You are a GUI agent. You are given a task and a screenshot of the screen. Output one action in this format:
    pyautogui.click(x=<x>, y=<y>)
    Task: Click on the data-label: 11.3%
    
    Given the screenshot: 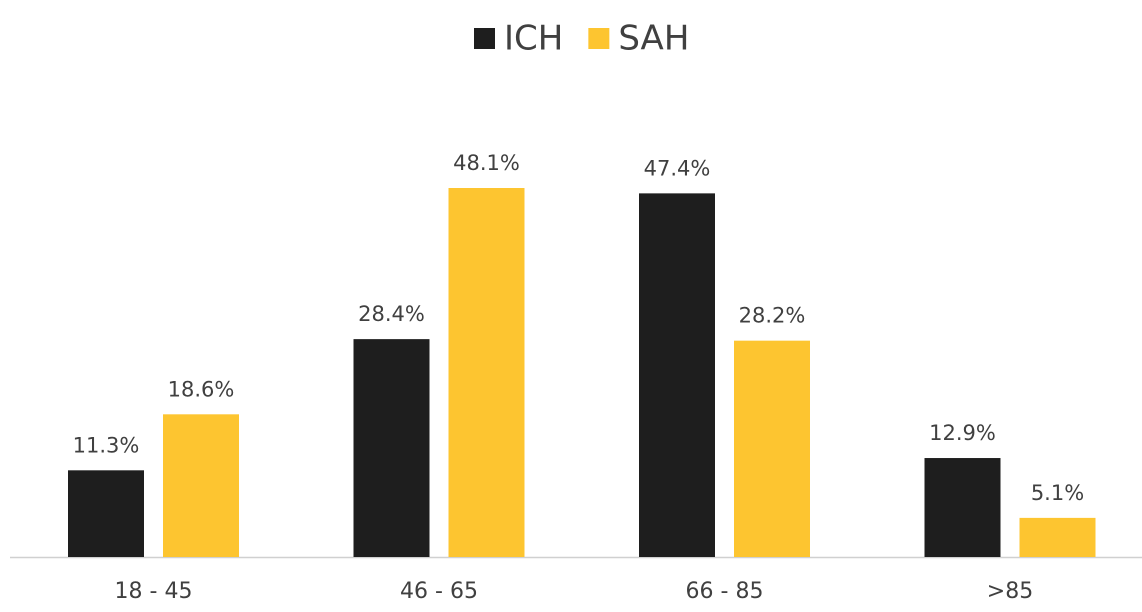 What is the action you would take?
    pyautogui.click(x=106, y=445)
    